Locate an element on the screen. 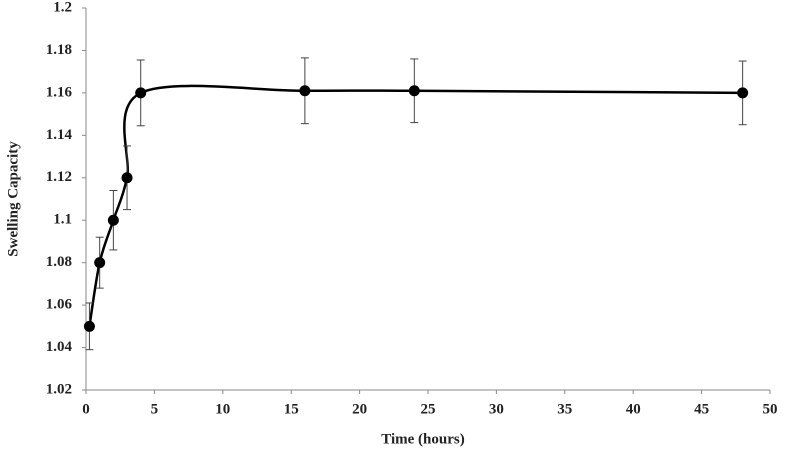 Image resolution: width=786 pixels, height=461 pixels. x-tick-label: 5 is located at coordinates (155, 409).